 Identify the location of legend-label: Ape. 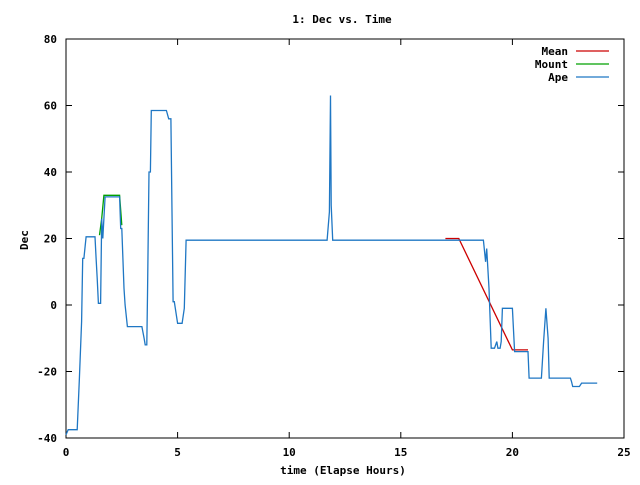
(558, 77).